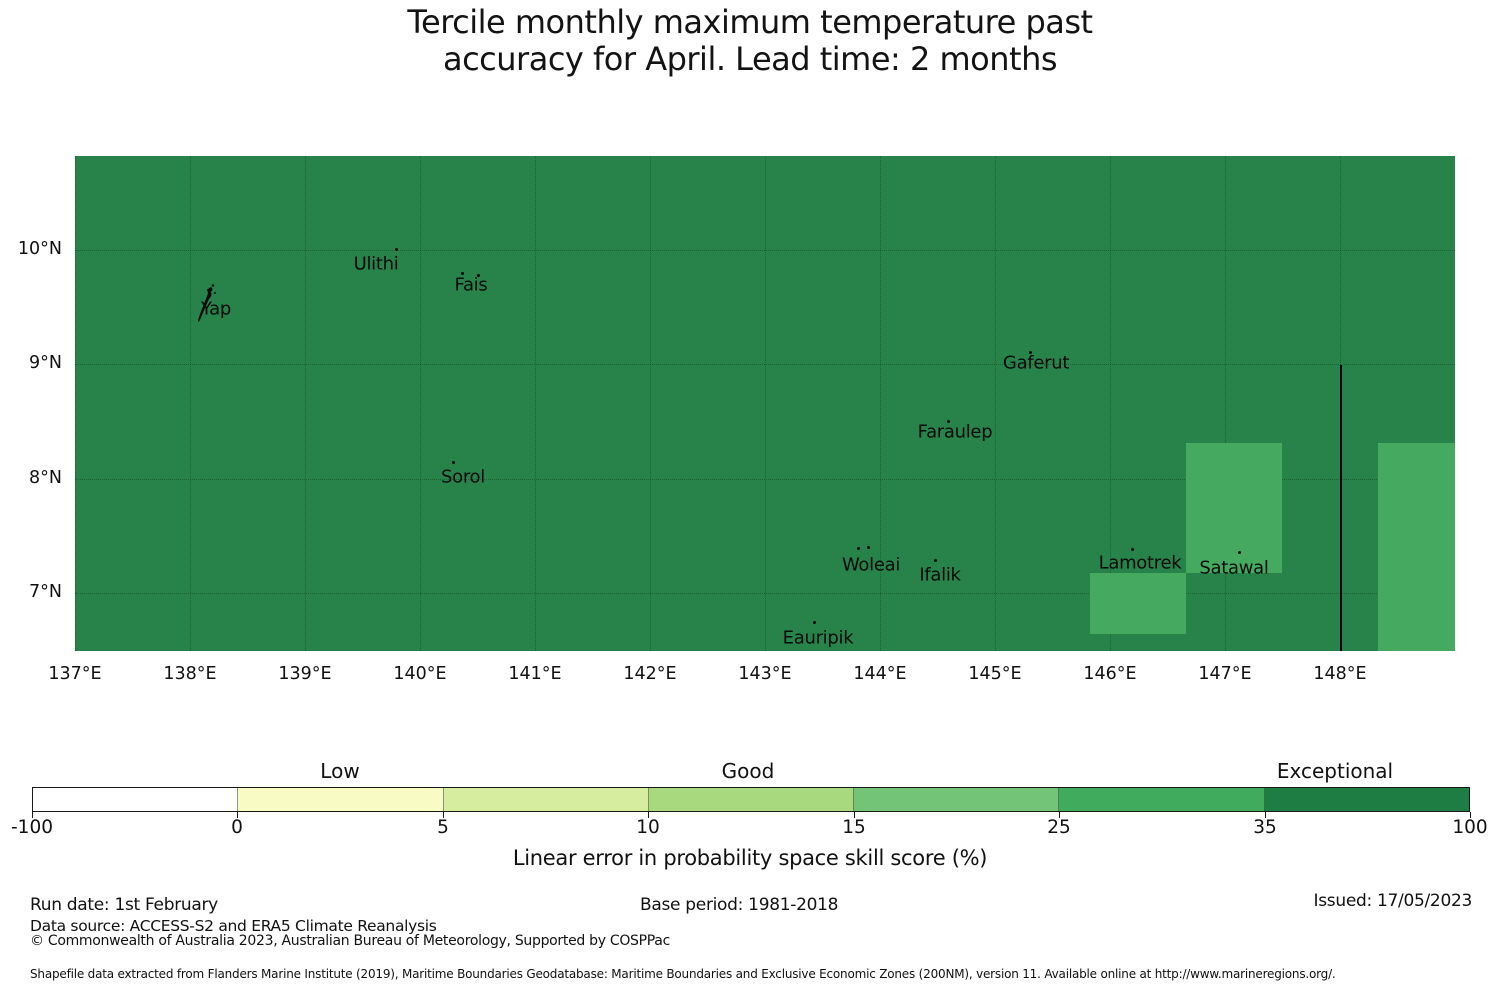 This screenshot has height=990, width=1500. I want to click on y-tick-label: 10°N, so click(39, 249).